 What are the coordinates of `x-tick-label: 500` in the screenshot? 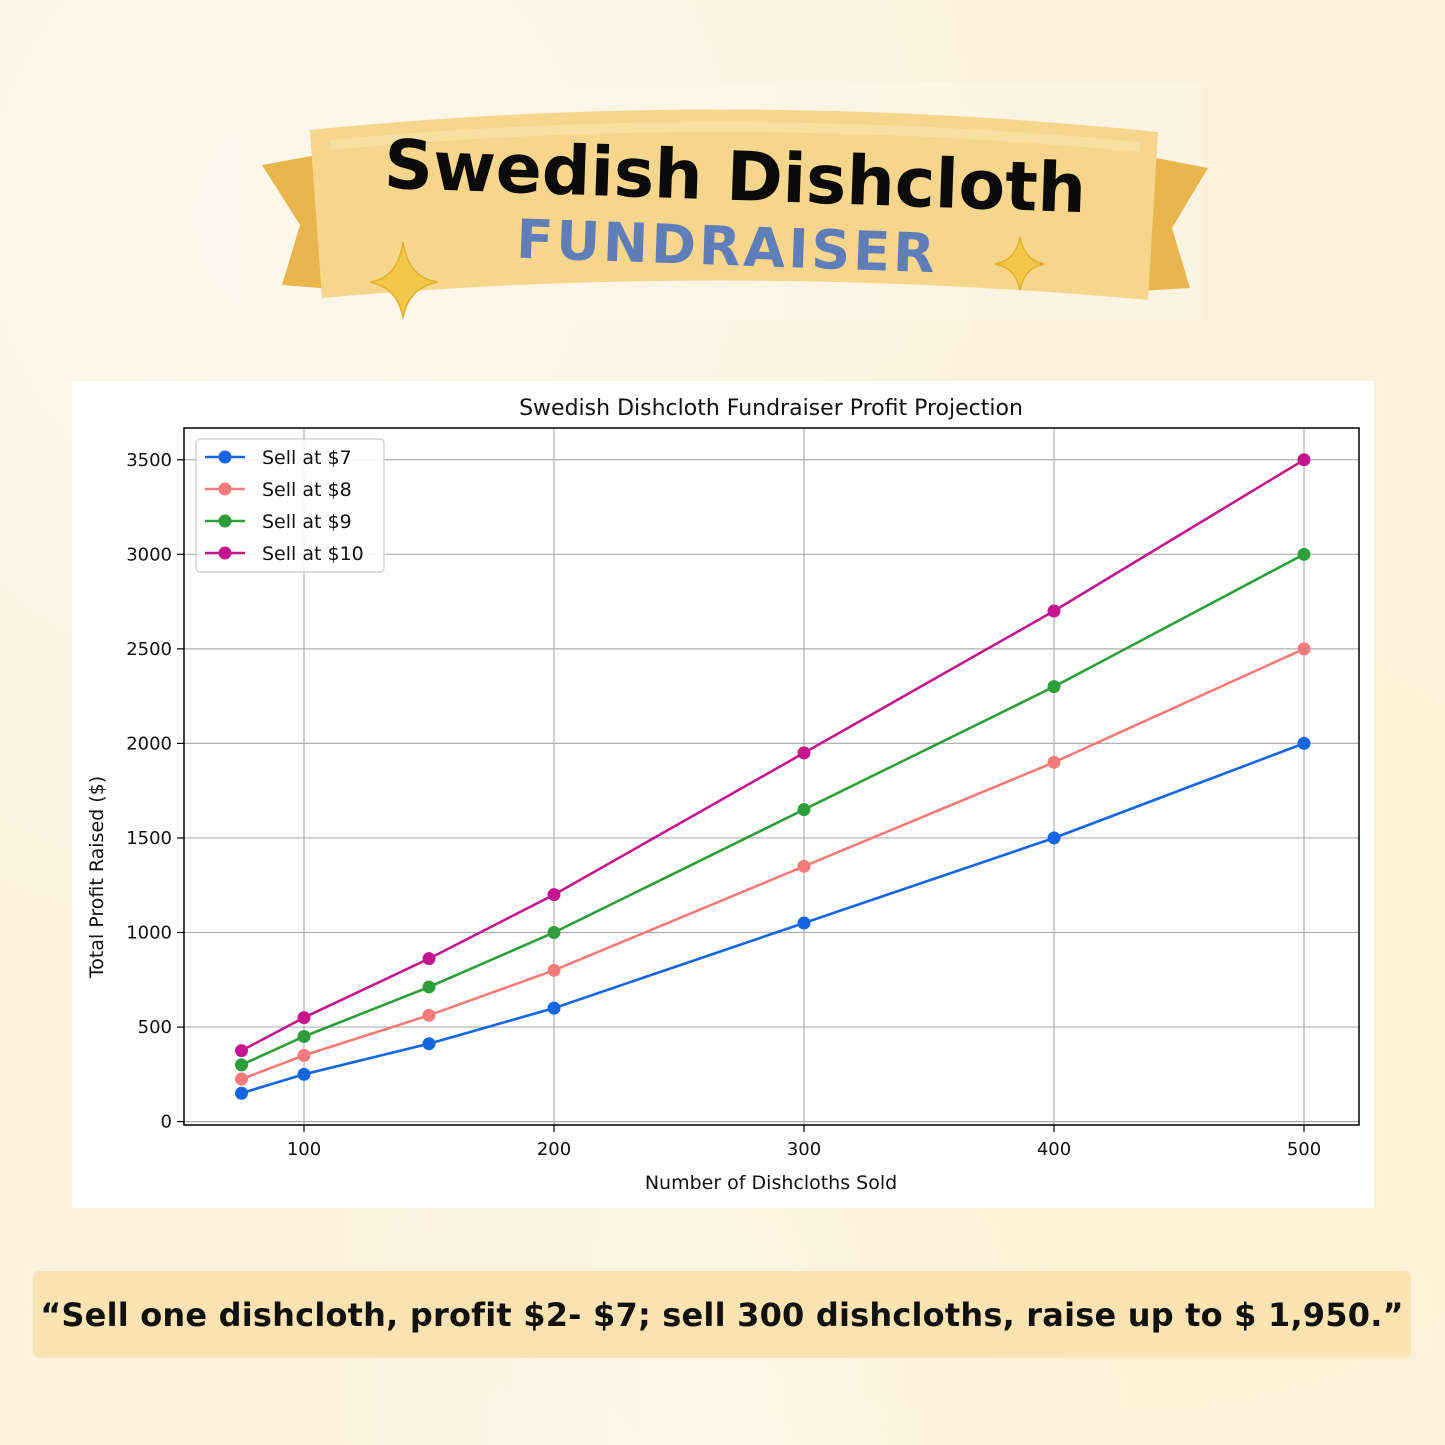 It's located at (1304, 1149).